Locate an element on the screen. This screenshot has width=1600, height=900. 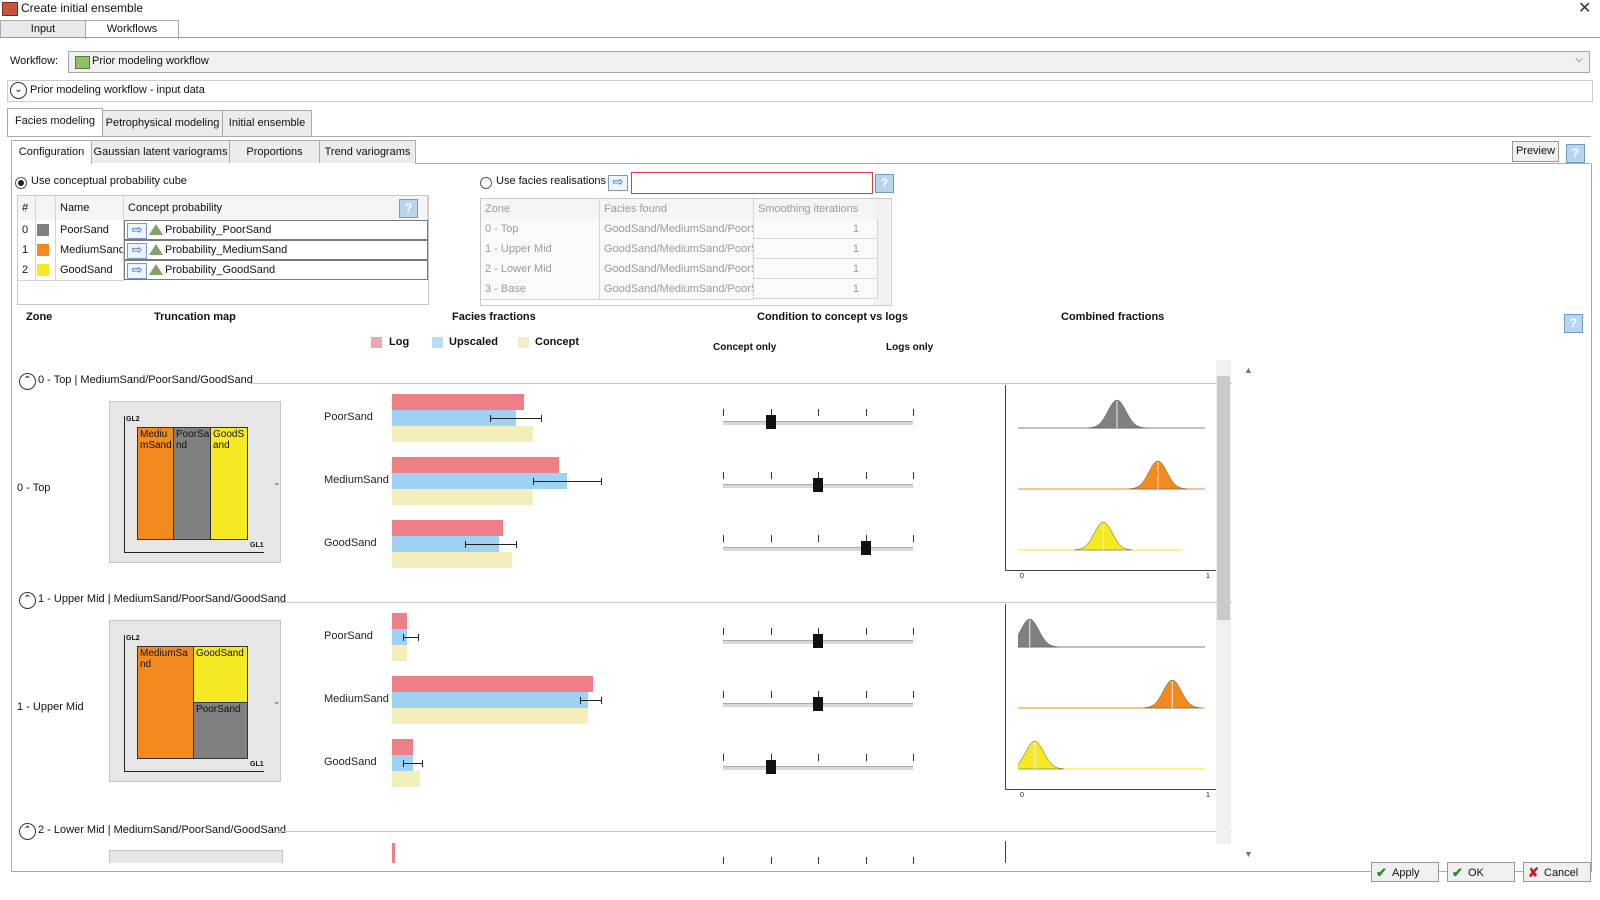
tab-gaussian-latent-variograms: Gaussian latent variograms is located at coordinates (160, 151).